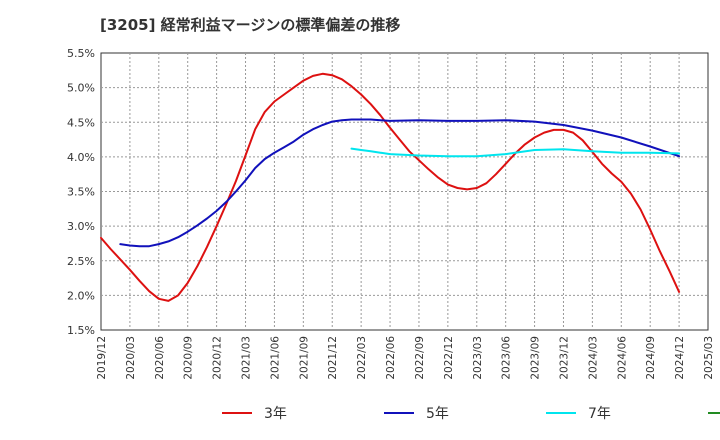  Describe the element at coordinates (81, 88) in the screenshot. I see `y-tick-label: 5.0%` at that location.